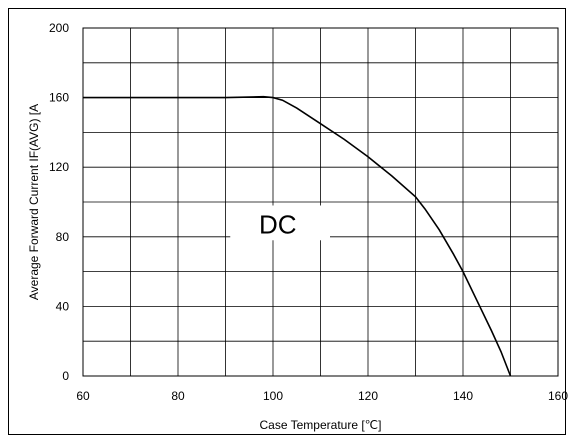 The height and width of the screenshot is (443, 575). I want to click on annotation-box, so click(280, 223).